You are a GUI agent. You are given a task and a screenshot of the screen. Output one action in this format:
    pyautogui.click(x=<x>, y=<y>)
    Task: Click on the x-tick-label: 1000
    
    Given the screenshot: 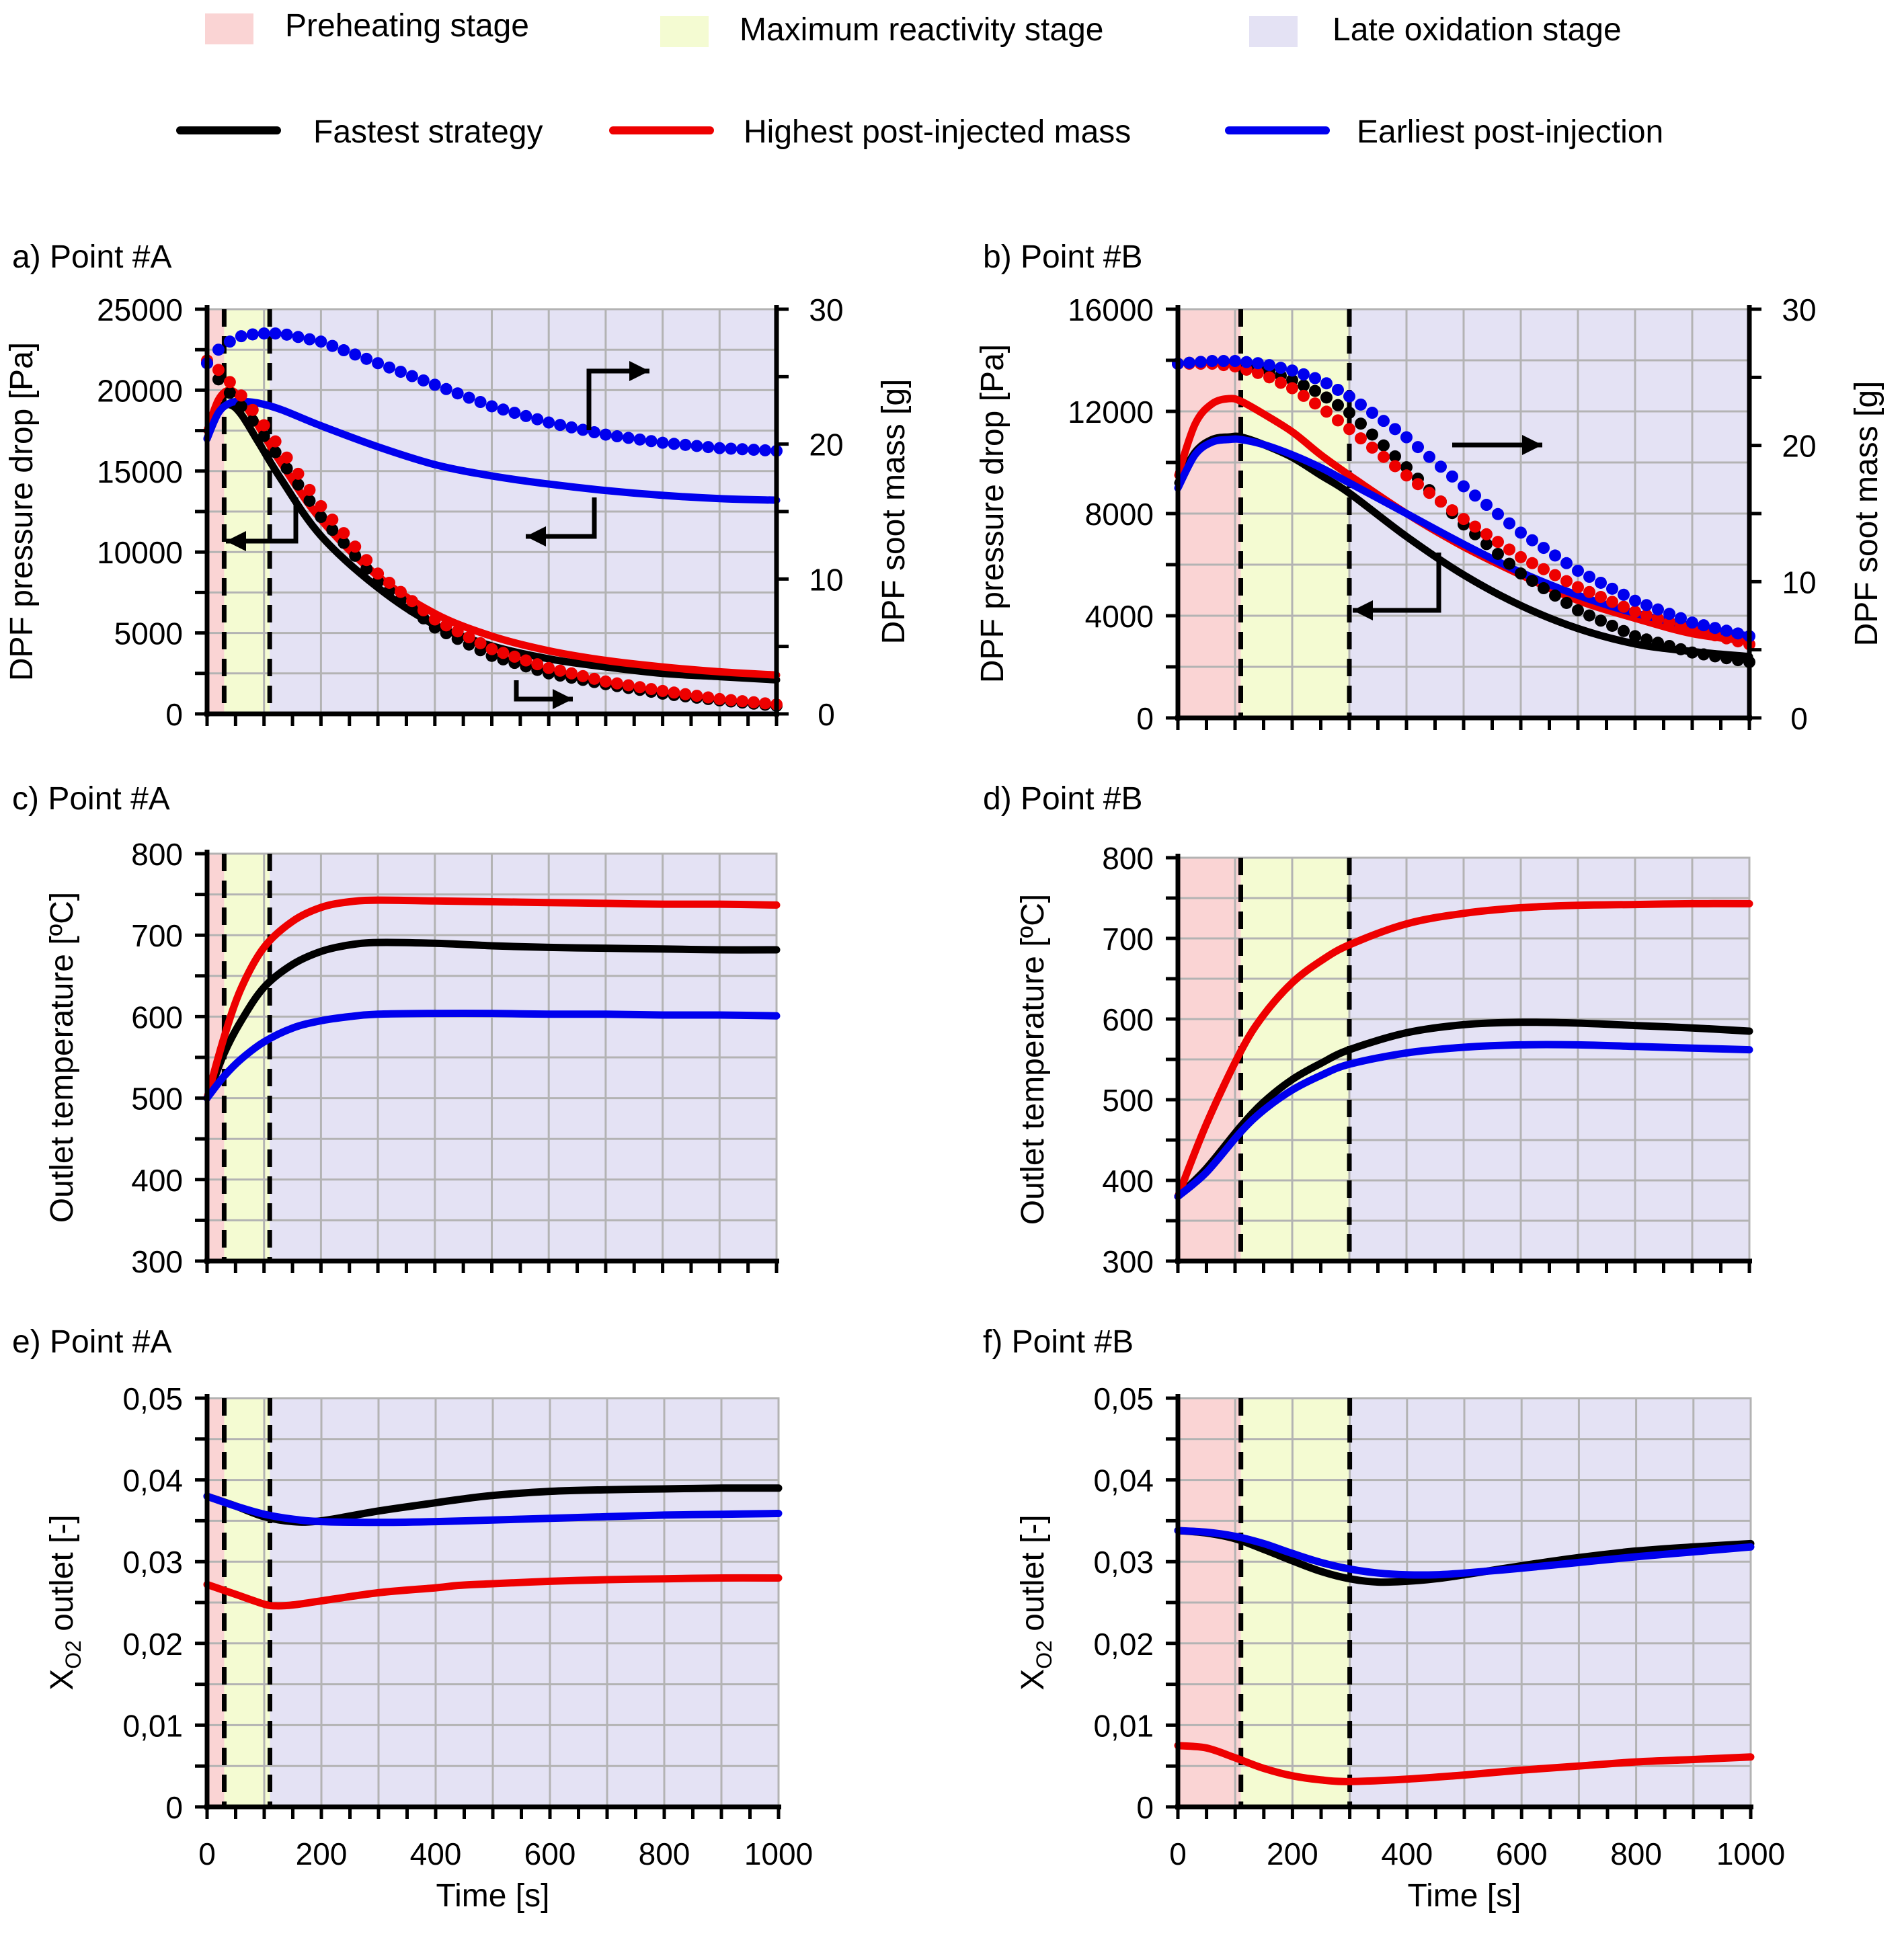 What is the action you would take?
    pyautogui.click(x=778, y=1853)
    